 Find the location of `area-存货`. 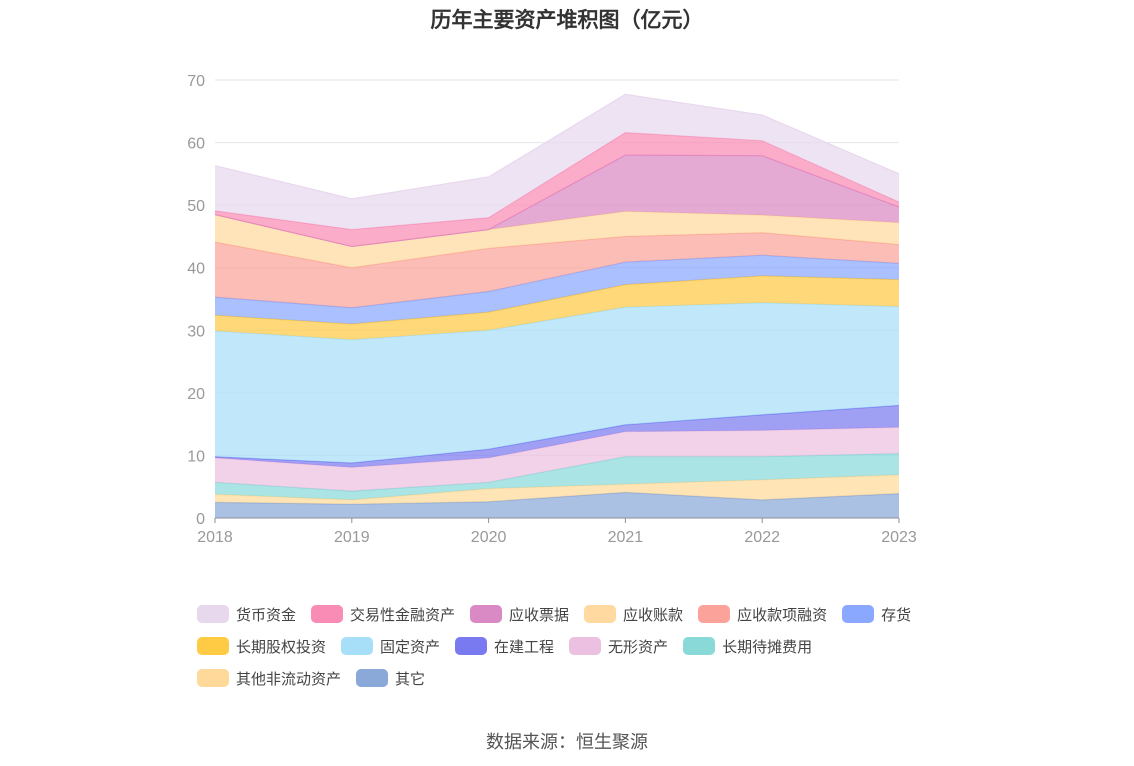

area-存货 is located at coordinates (557, 290).